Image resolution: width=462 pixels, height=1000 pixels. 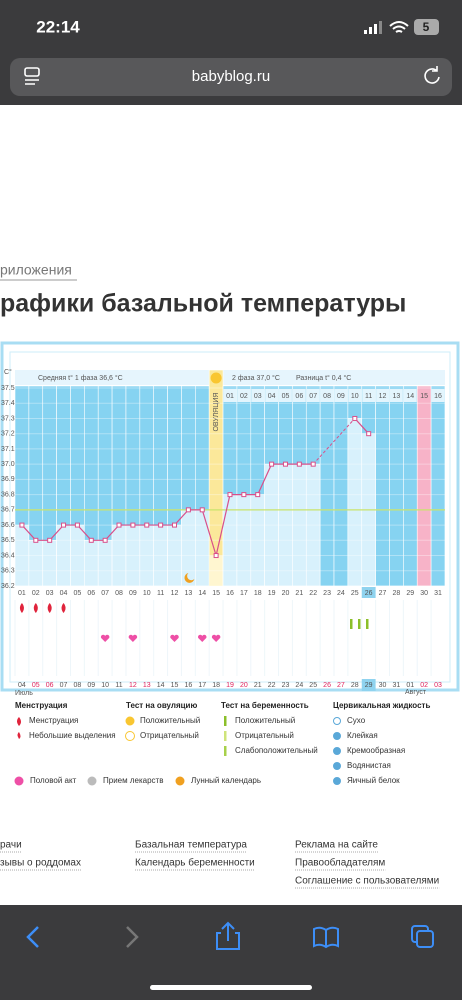 I want to click on reload-icon, so click(x=432, y=75).